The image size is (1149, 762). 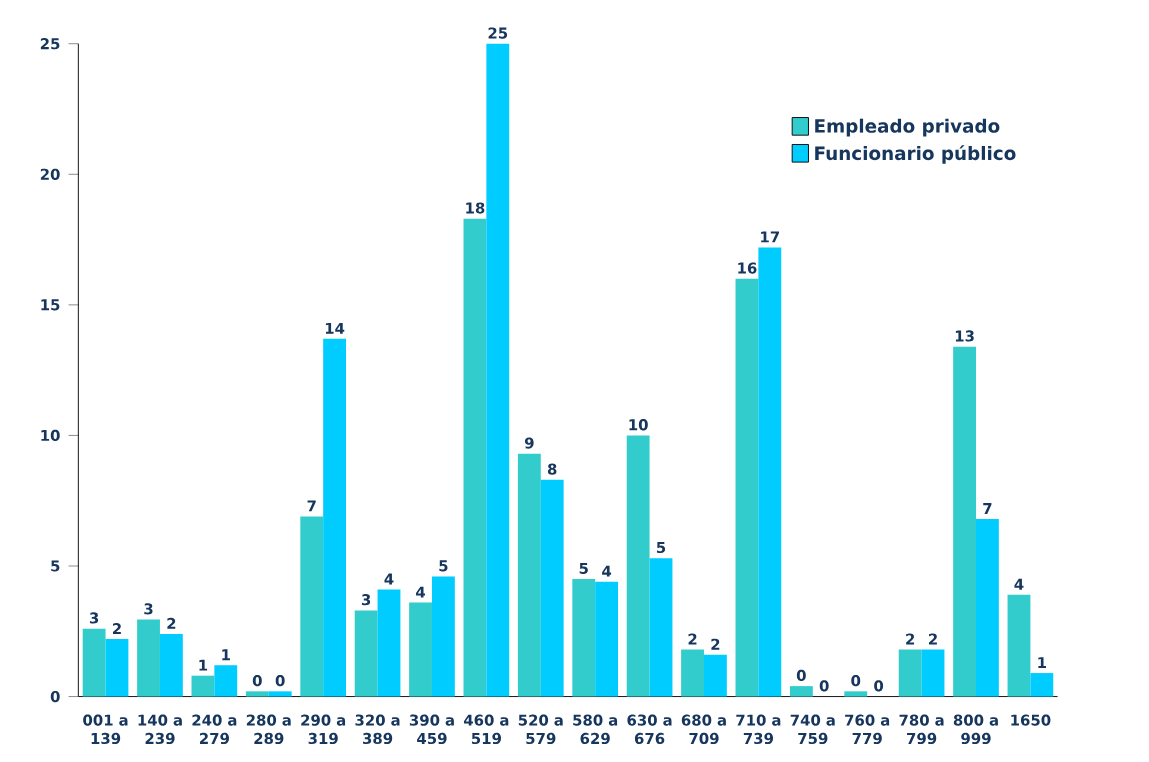 What do you see at coordinates (55, 566) in the screenshot?
I see `y-tick-label: 5` at bounding box center [55, 566].